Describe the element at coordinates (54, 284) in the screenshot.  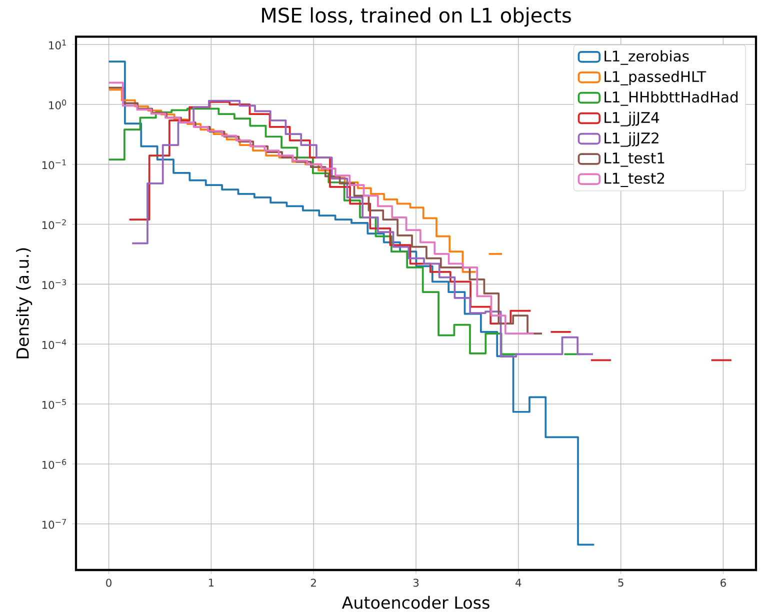
I see `y-tick-label: 10$^{−3}$` at that location.